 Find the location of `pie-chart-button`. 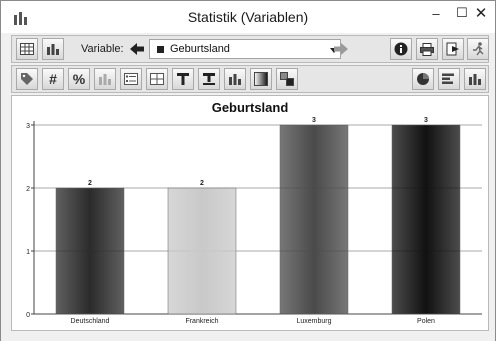

pie-chart-button is located at coordinates (423, 79).